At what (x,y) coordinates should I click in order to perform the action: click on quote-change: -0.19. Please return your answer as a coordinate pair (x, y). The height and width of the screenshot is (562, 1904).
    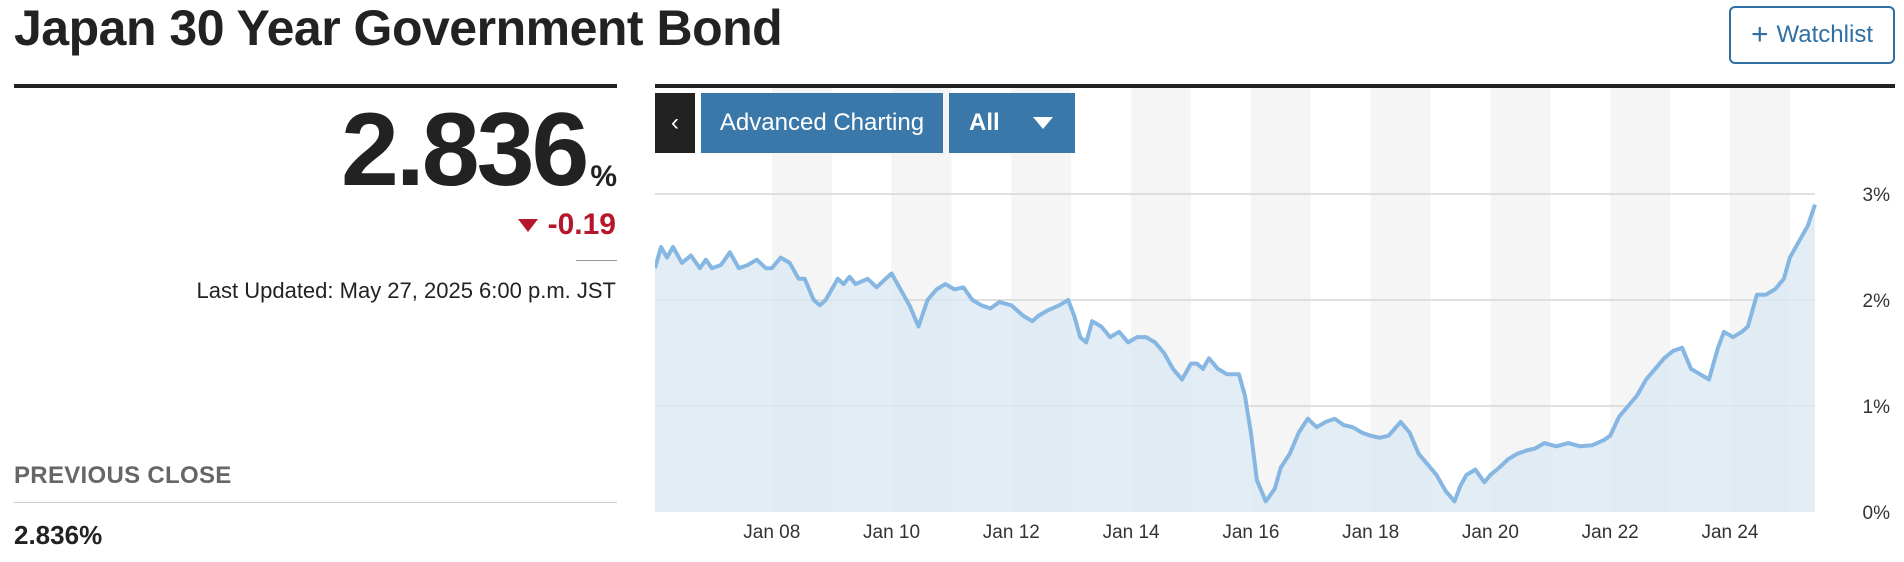
    Looking at the image, I should click on (566, 225).